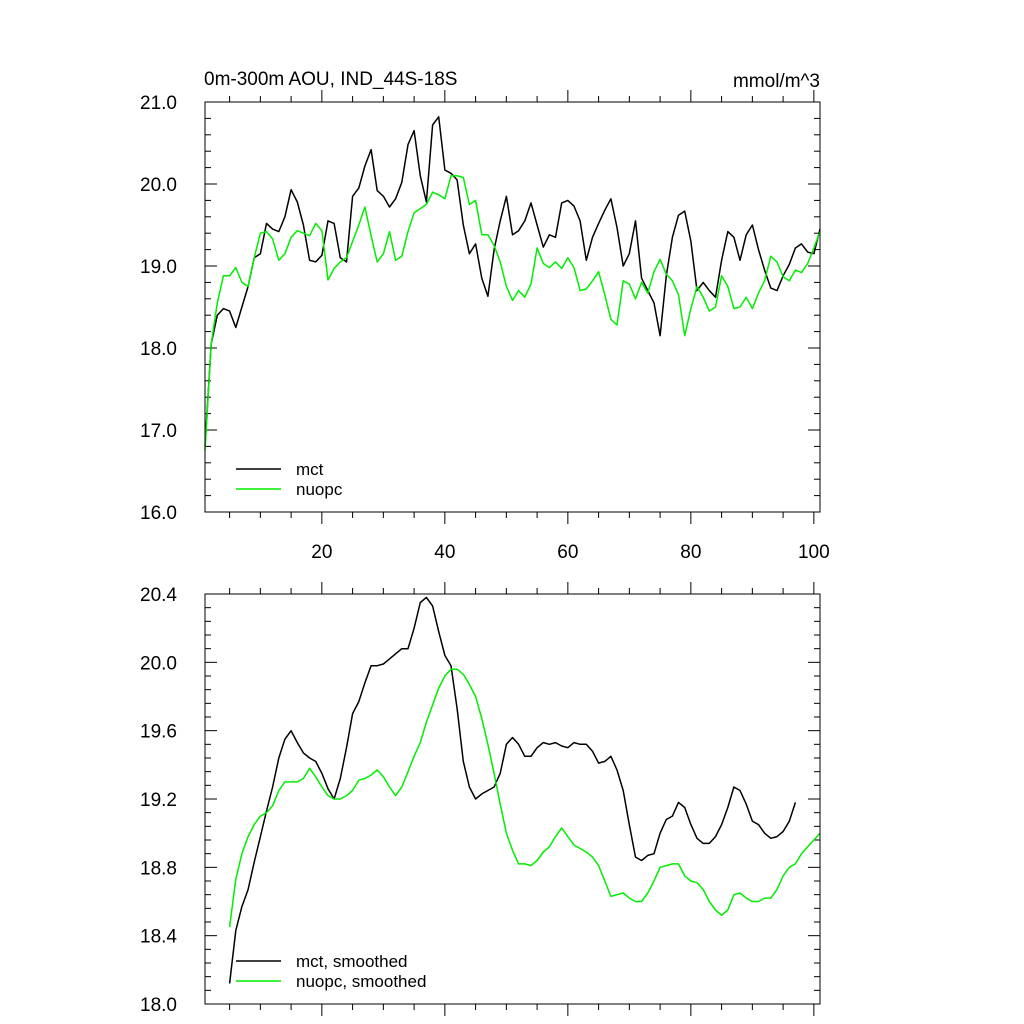 This screenshot has width=1024, height=1024. What do you see at coordinates (158, 431) in the screenshot?
I see `y-tick-label: 17.0` at bounding box center [158, 431].